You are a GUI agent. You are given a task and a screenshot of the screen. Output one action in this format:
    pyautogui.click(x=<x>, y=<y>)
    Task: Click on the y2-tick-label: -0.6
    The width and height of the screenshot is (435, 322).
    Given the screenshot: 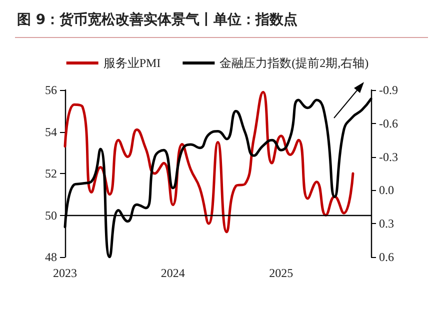 What is the action you would take?
    pyautogui.click(x=388, y=123)
    